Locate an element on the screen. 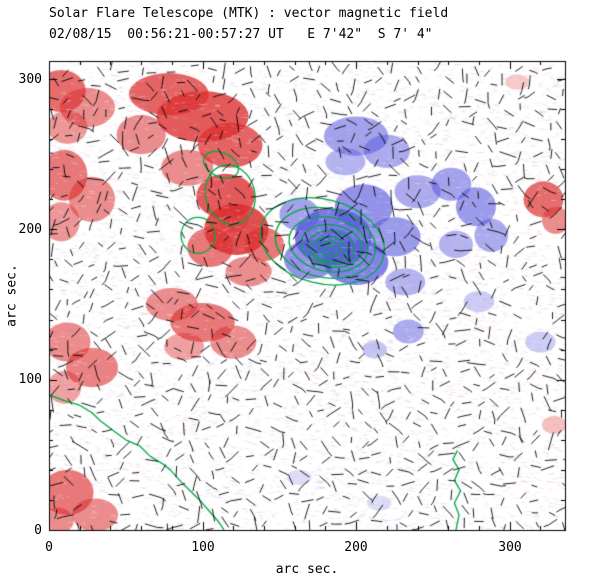 The height and width of the screenshot is (585, 612). x-tick-label-0: 0 is located at coordinates (49, 547).